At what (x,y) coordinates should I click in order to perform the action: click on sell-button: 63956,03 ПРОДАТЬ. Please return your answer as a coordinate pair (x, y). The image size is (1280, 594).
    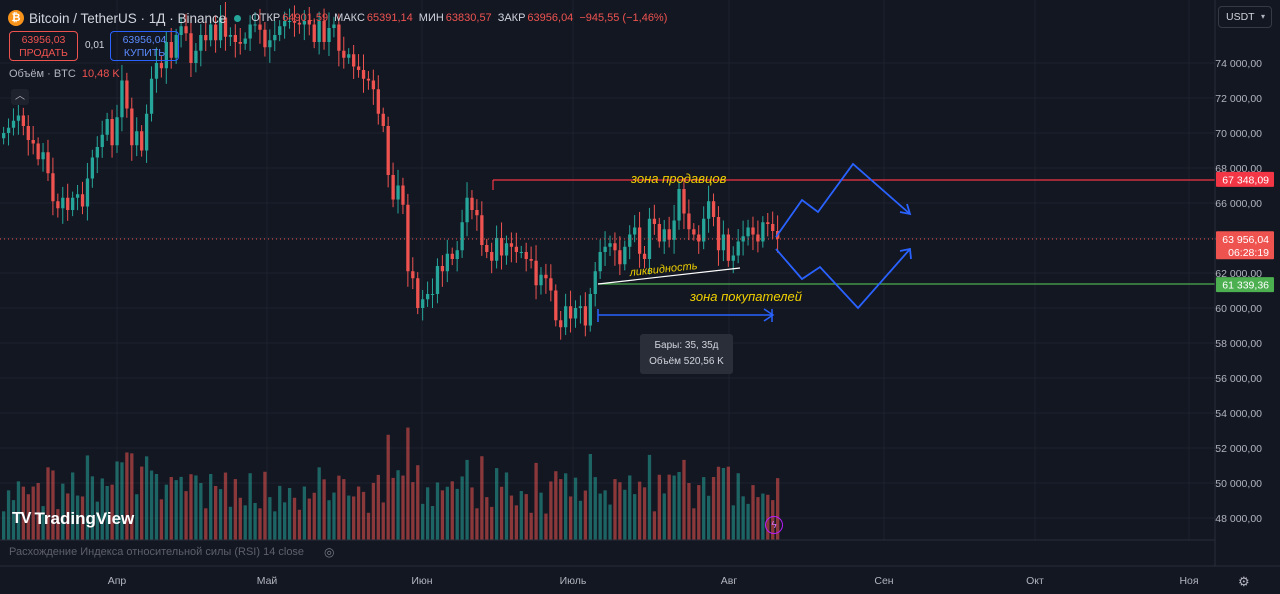
    Looking at the image, I should click on (43, 46).